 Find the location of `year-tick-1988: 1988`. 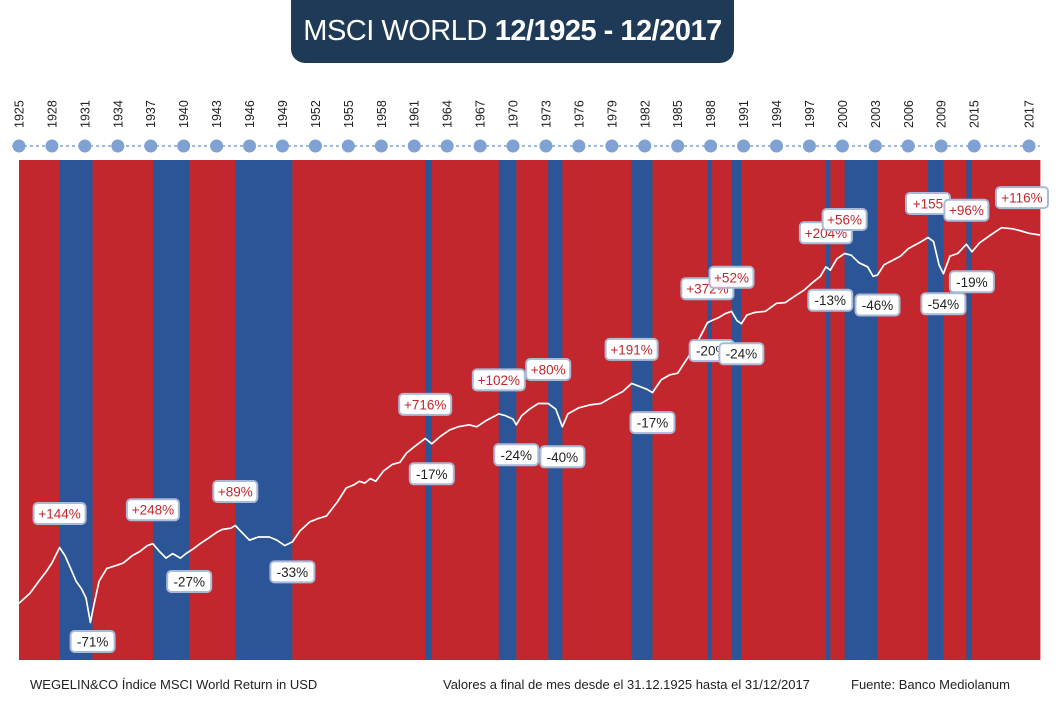

year-tick-1988: 1988 is located at coordinates (711, 114).